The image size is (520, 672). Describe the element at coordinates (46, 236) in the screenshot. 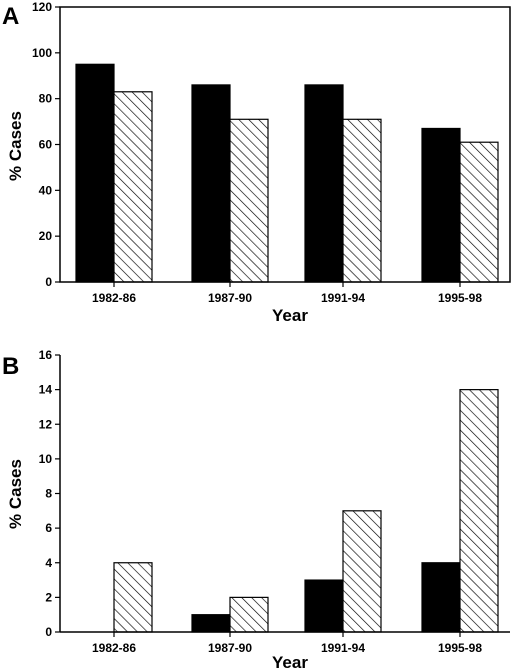

I see `y-tick-label-a: 20` at that location.